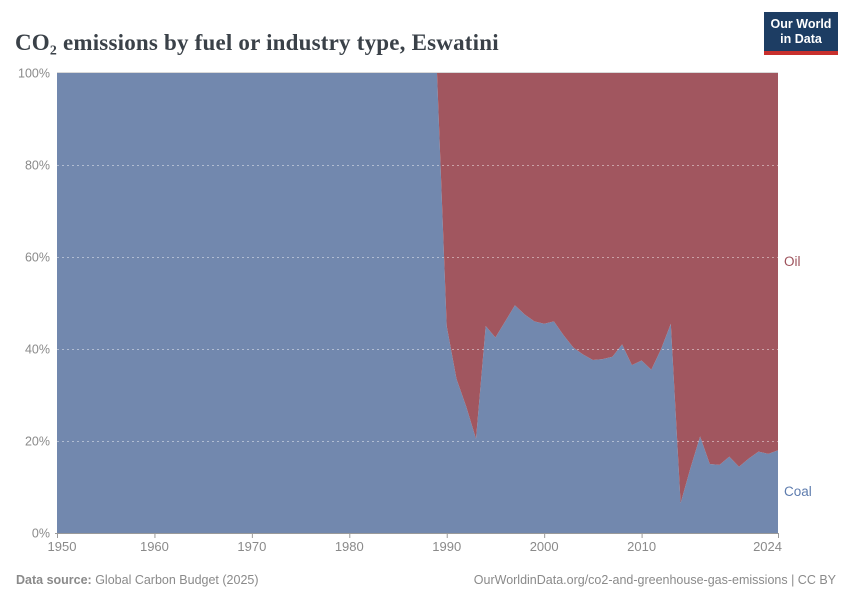  Describe the element at coordinates (37, 442) in the screenshot. I see `y-tick-label: 20%` at that location.